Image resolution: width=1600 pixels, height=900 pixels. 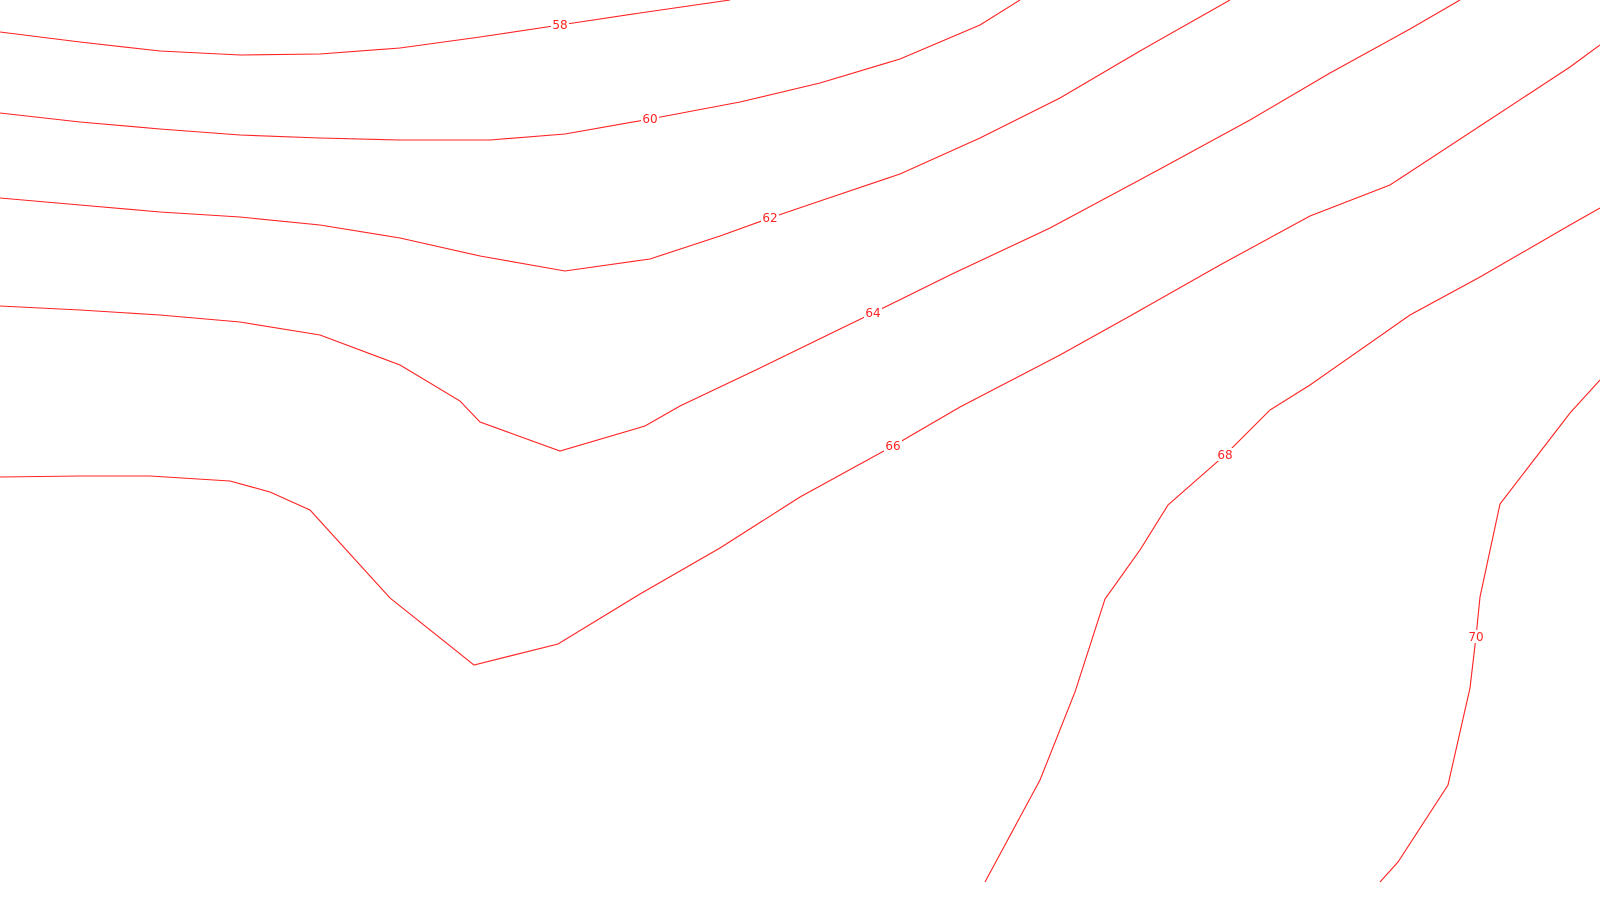 I want to click on contour-label-62: 62, so click(x=769, y=218).